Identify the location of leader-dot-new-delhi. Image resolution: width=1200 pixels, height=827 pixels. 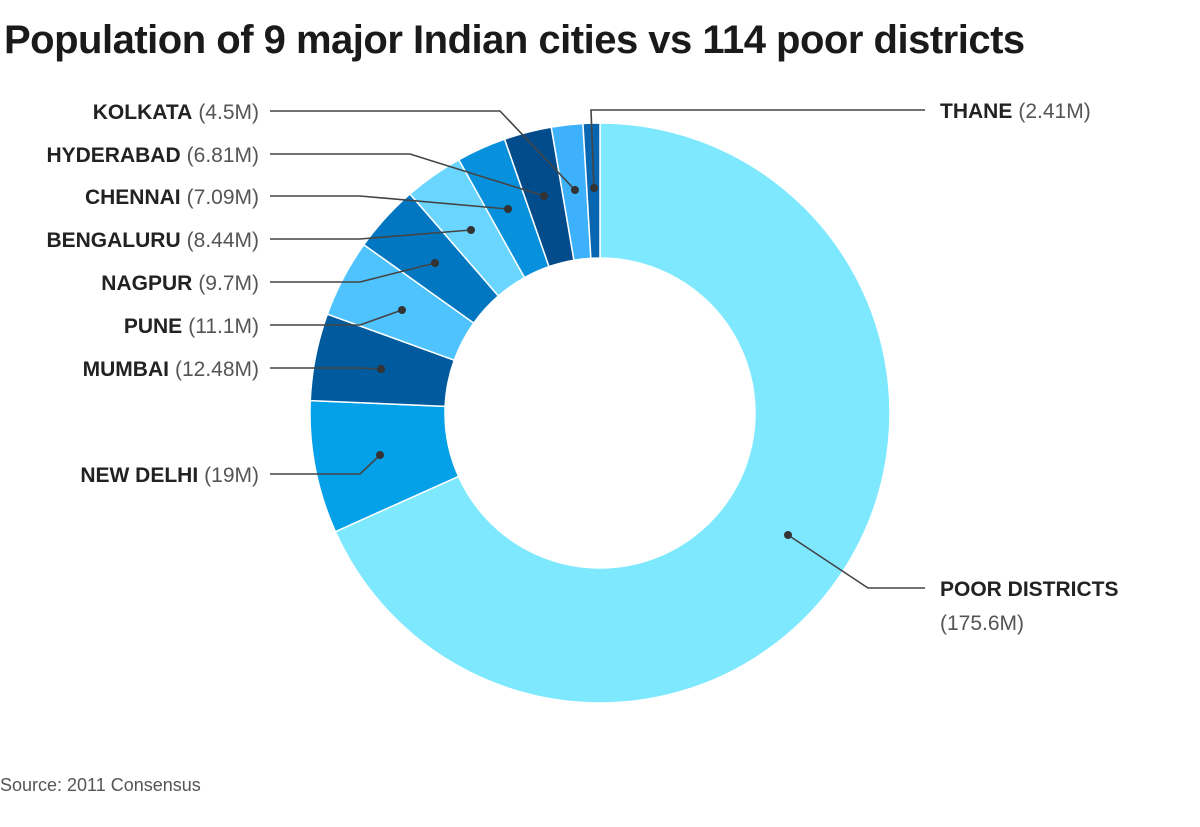
(380, 455).